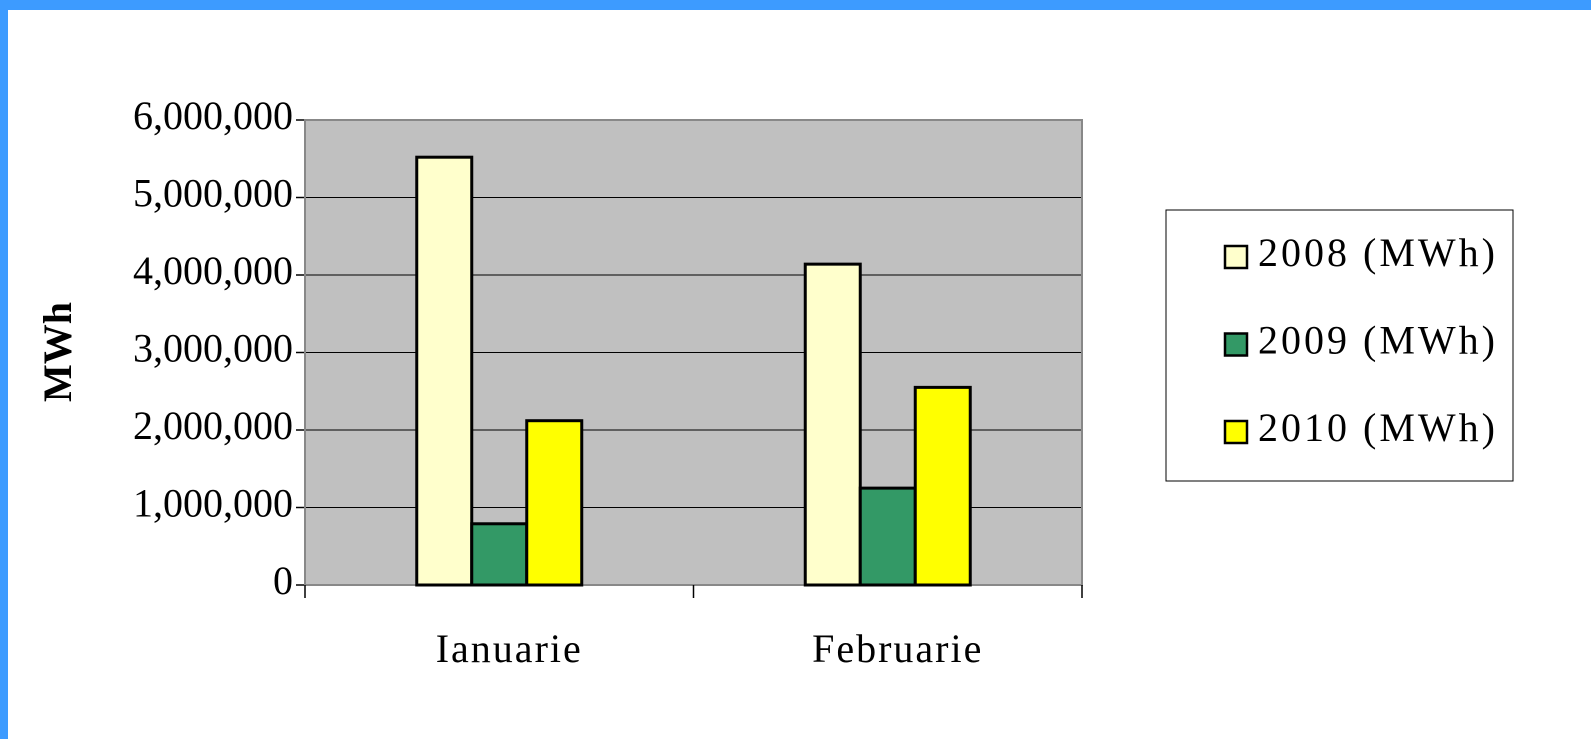  Describe the element at coordinates (1378, 340) in the screenshot. I see `legend-label: 2009 (MWh)` at that location.